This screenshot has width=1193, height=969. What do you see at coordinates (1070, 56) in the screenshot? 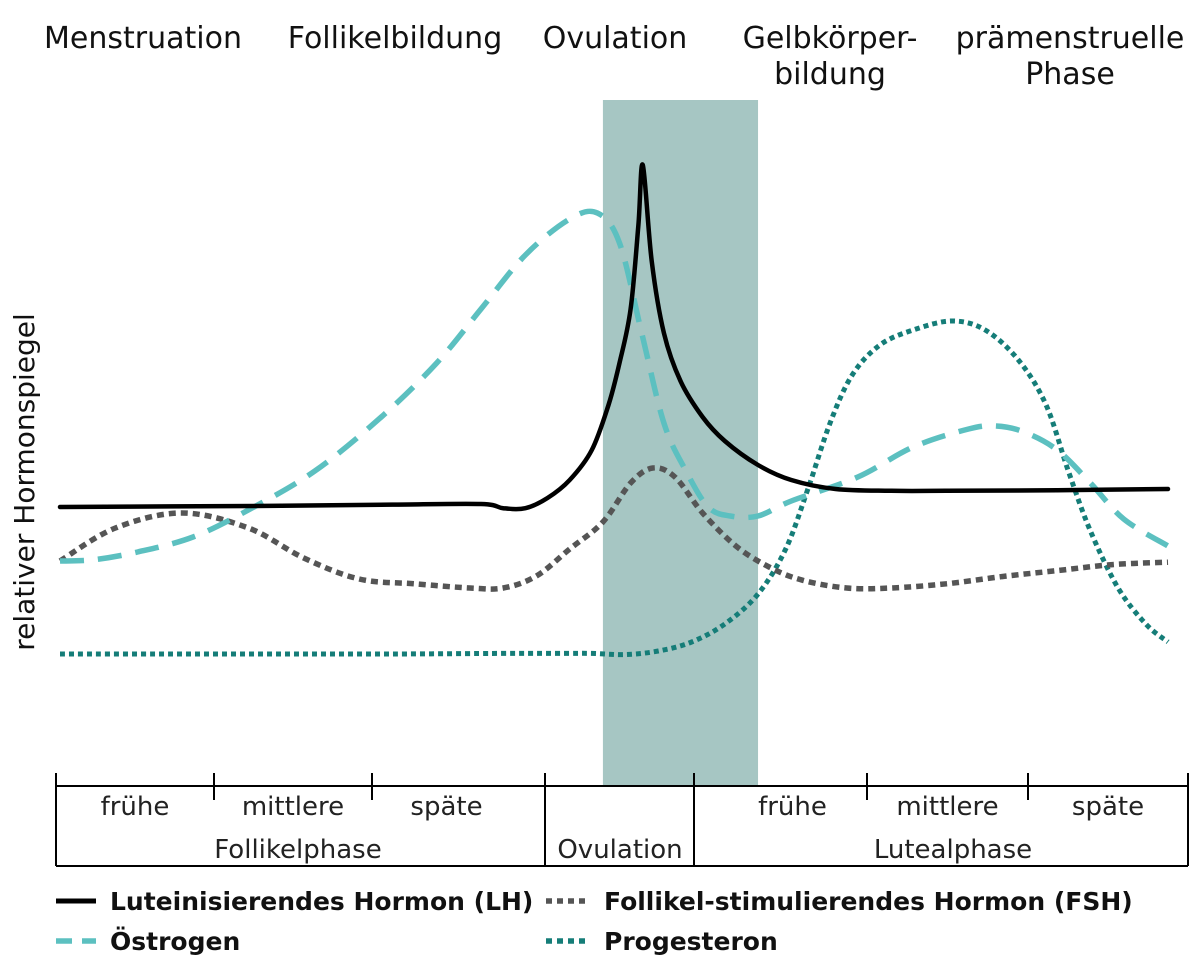
I see `top-phase-label: prämenstruelle Phase` at bounding box center [1070, 56].